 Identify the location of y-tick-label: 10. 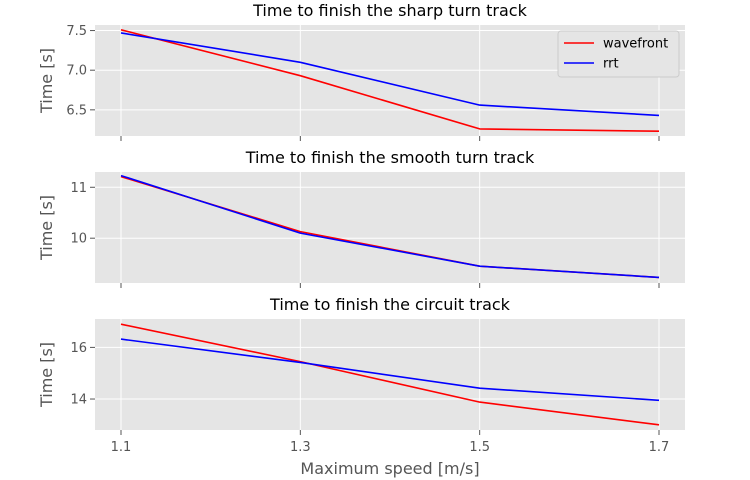
(78, 239).